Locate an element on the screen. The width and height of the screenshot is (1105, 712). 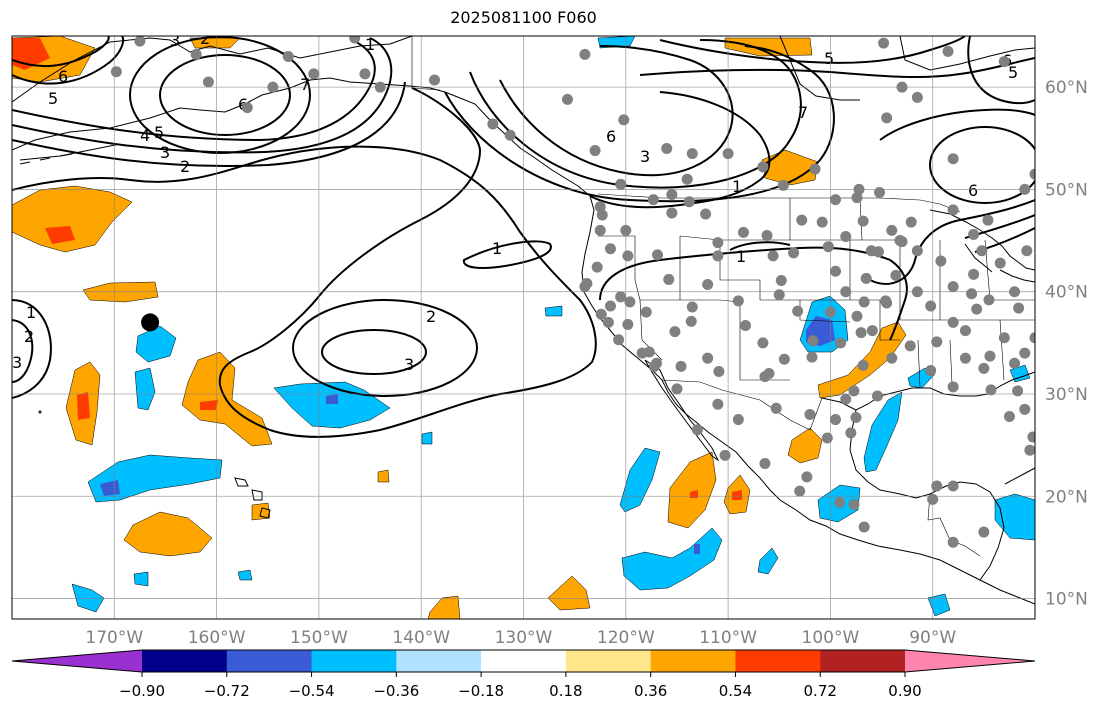
lat-tick-label: 40°N is located at coordinates (1066, 293).